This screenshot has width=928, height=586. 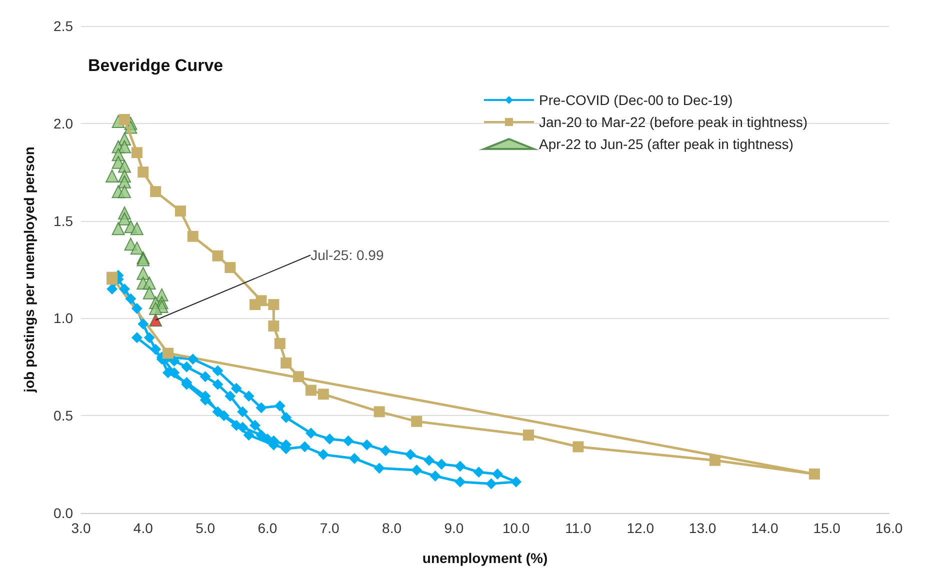 I want to click on y-tick-label: 2.5, so click(x=64, y=26).